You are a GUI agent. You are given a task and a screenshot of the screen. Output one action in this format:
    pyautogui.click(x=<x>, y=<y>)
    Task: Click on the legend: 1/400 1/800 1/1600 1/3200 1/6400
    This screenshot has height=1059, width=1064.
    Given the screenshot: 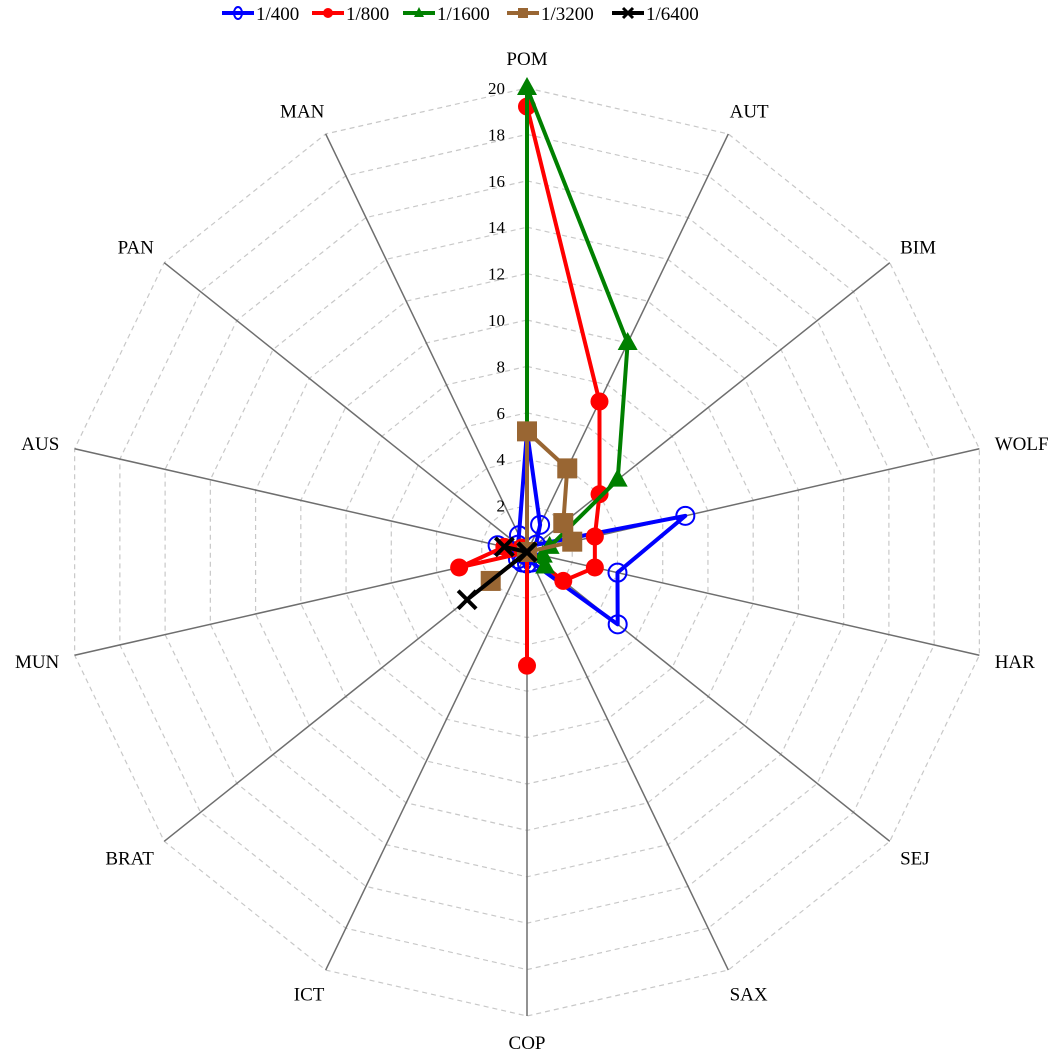 What is the action you would take?
    pyautogui.click(x=460, y=14)
    